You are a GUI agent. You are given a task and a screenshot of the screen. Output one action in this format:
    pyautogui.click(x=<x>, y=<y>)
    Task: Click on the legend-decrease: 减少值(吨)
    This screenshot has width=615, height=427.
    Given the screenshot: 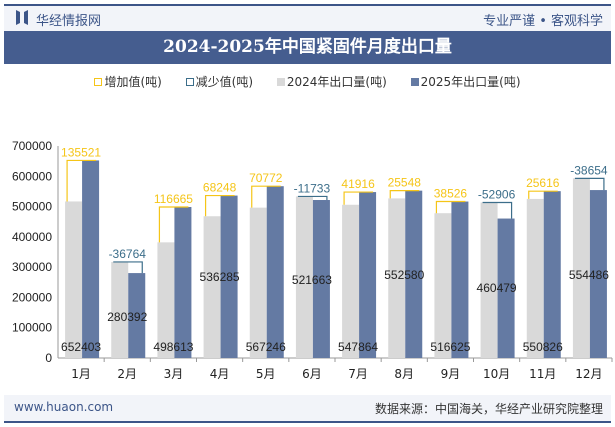 What is the action you would take?
    pyautogui.click(x=219, y=82)
    